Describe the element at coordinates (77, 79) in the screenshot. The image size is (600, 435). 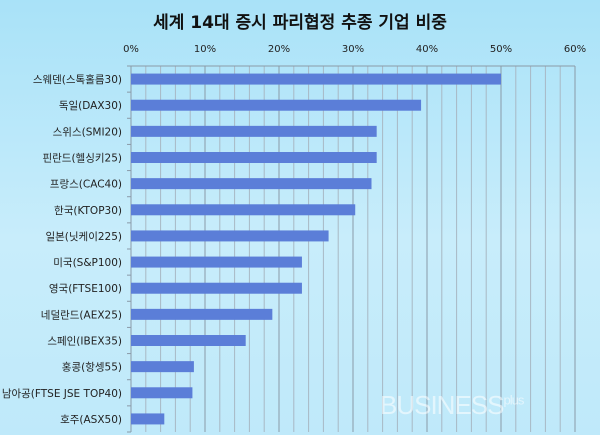
I see `category-label: 스웨덴(스톡홀름30)` at that location.